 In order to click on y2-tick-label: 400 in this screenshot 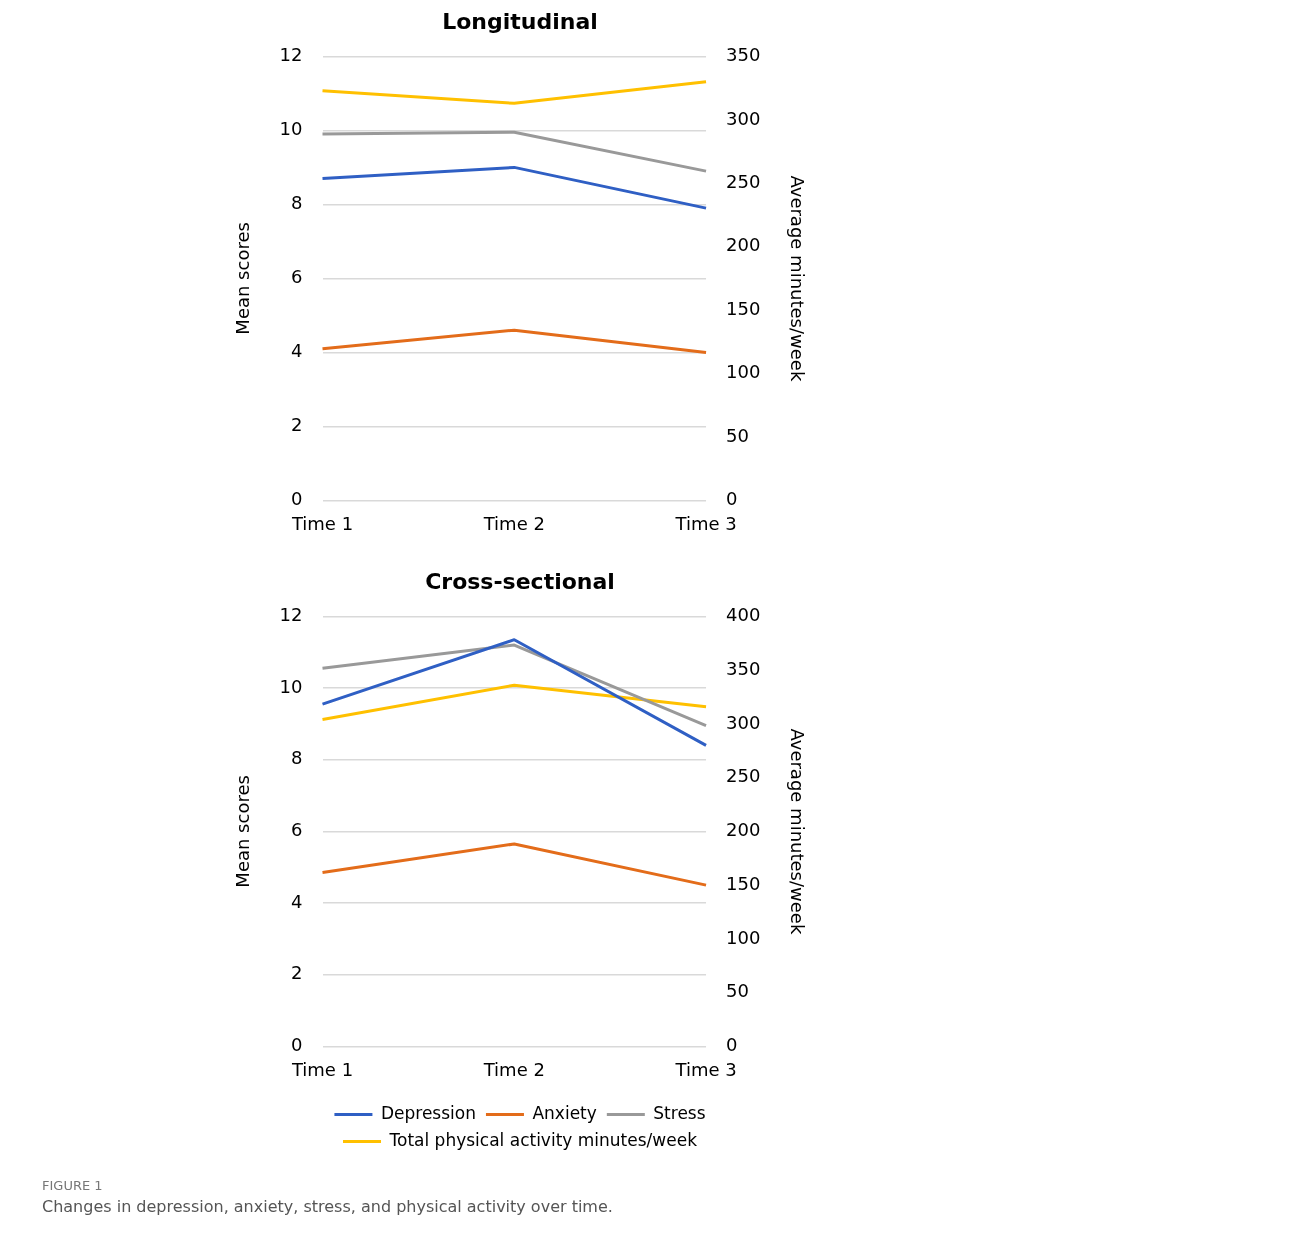, I will do `click(743, 615)`.